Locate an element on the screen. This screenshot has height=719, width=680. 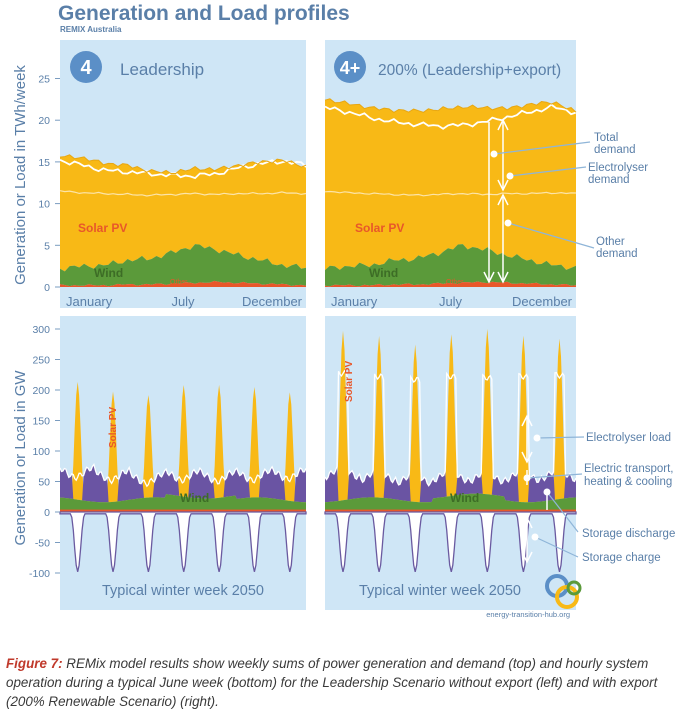
electric-transport-label-2: heating & cooling is located at coordinates (628, 482).